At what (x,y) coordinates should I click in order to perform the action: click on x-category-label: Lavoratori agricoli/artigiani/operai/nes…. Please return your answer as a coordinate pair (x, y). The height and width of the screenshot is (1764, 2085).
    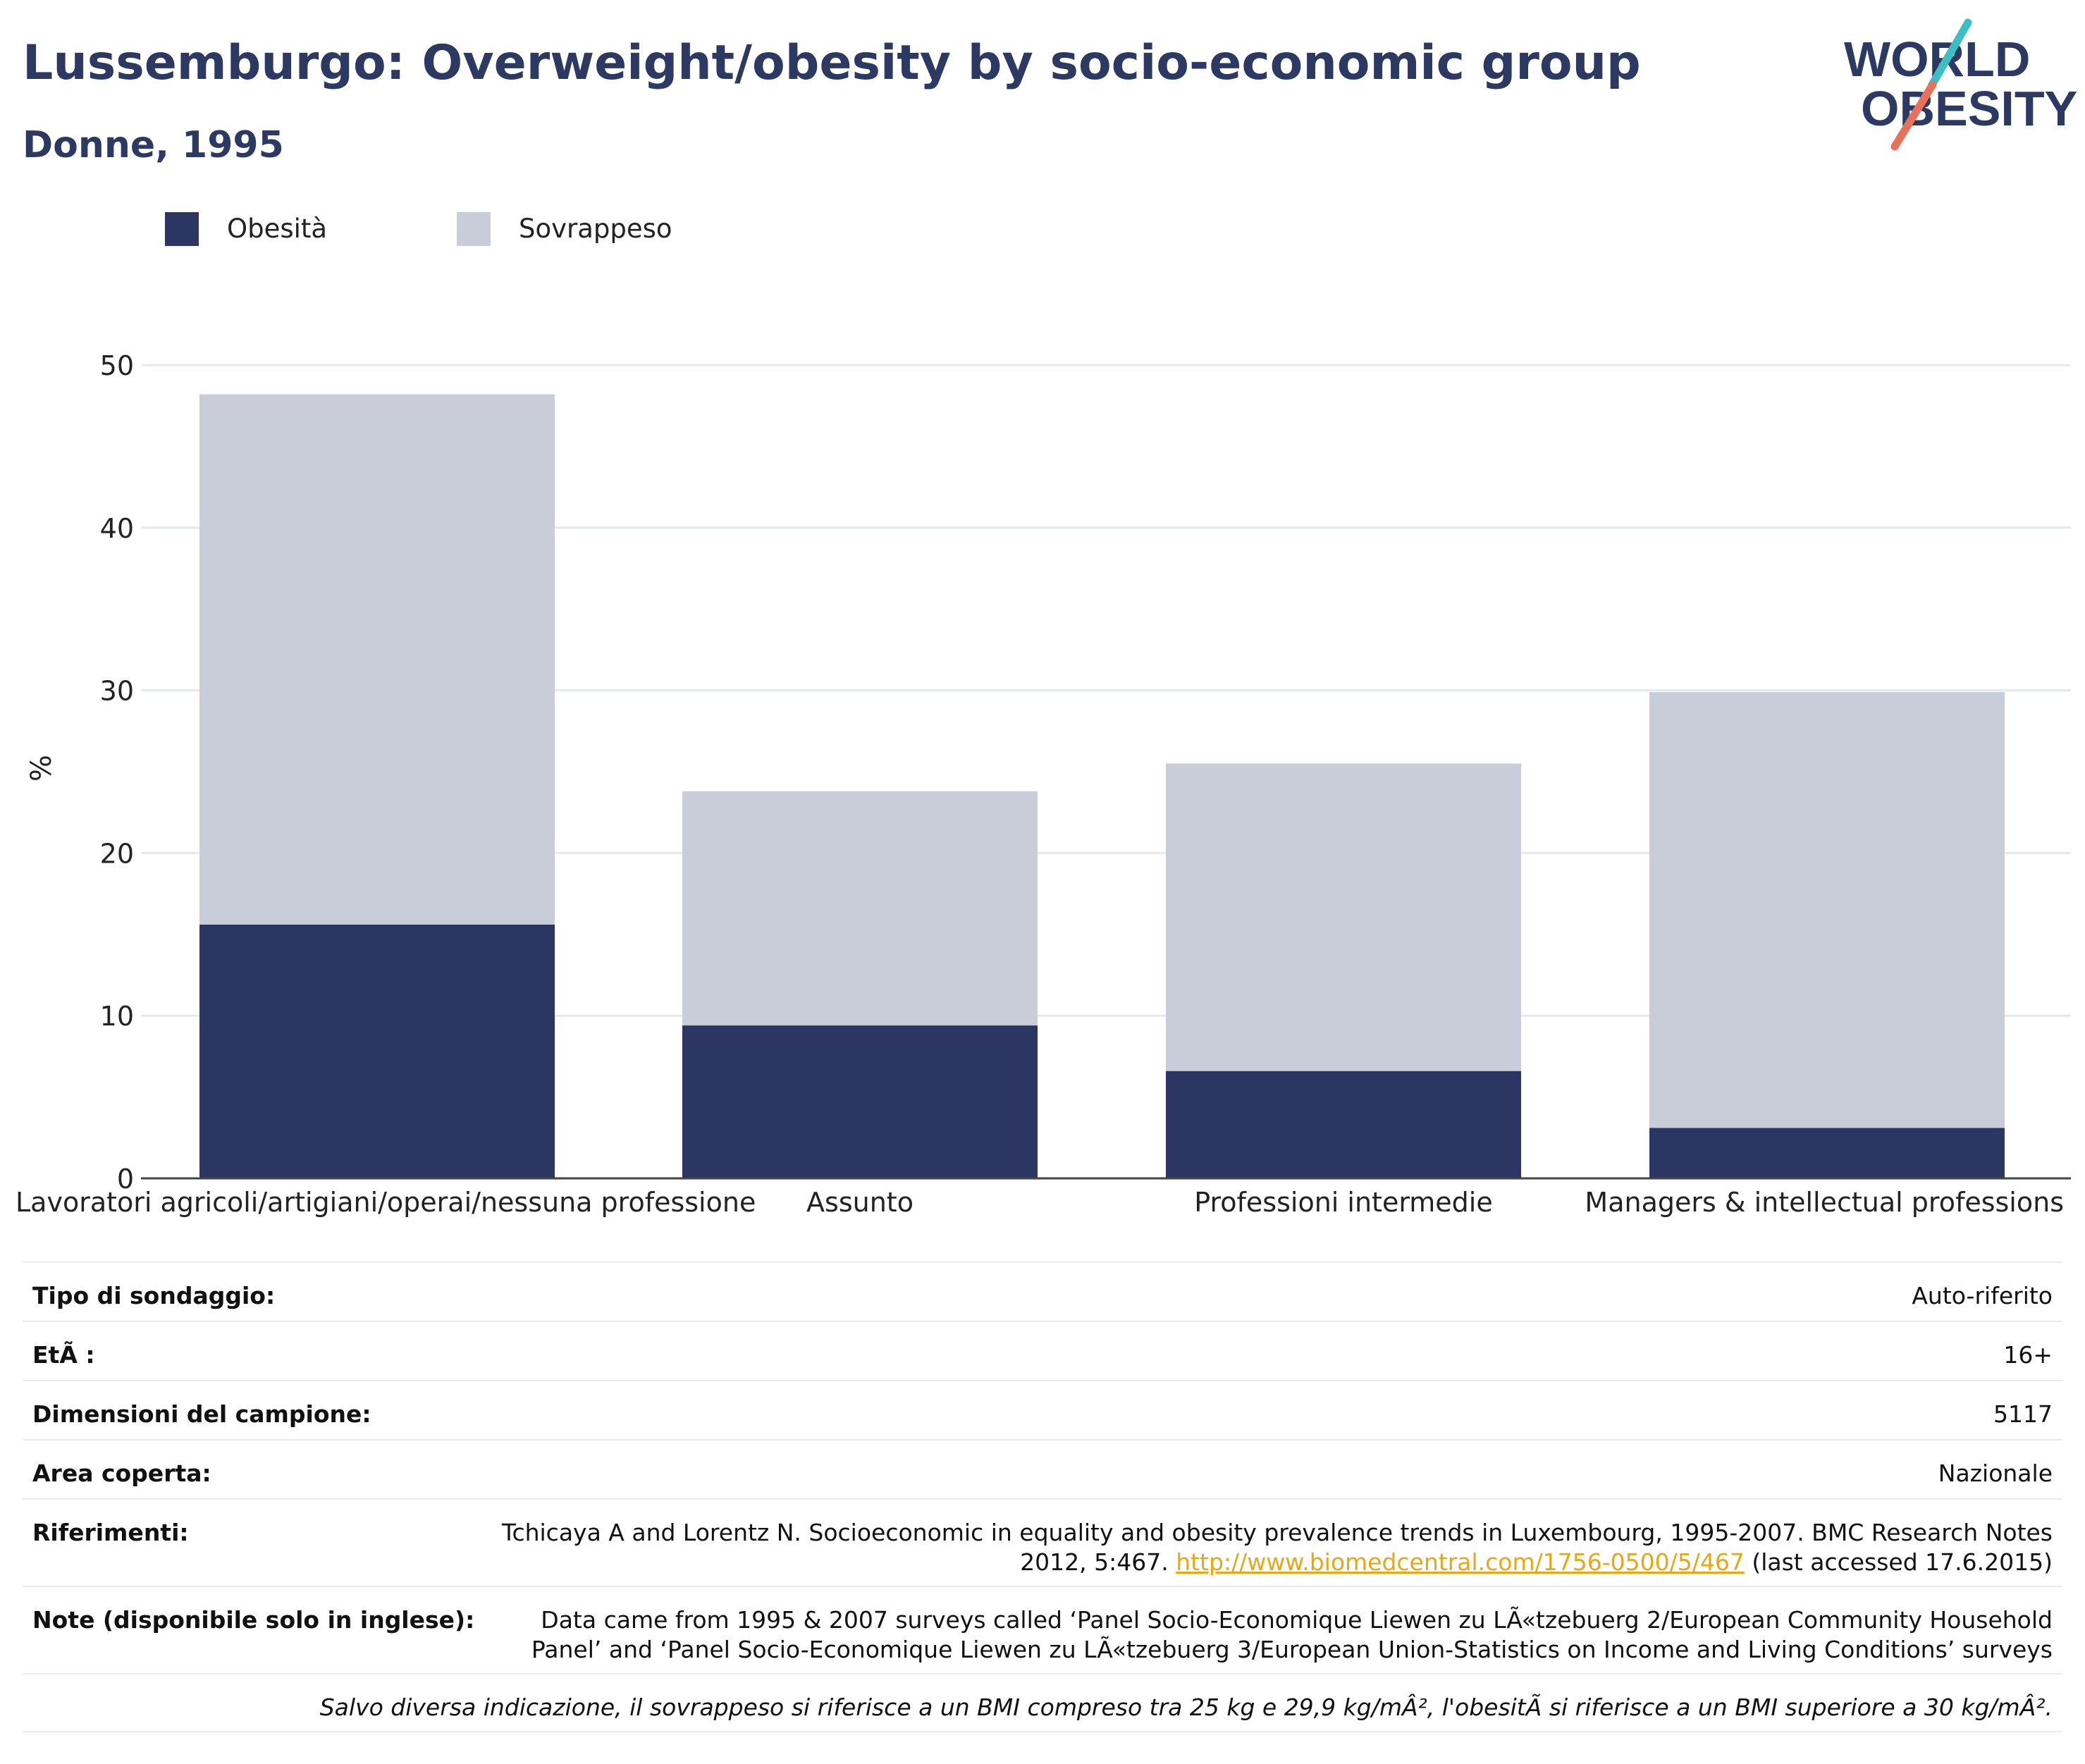
    Looking at the image, I should click on (386, 1202).